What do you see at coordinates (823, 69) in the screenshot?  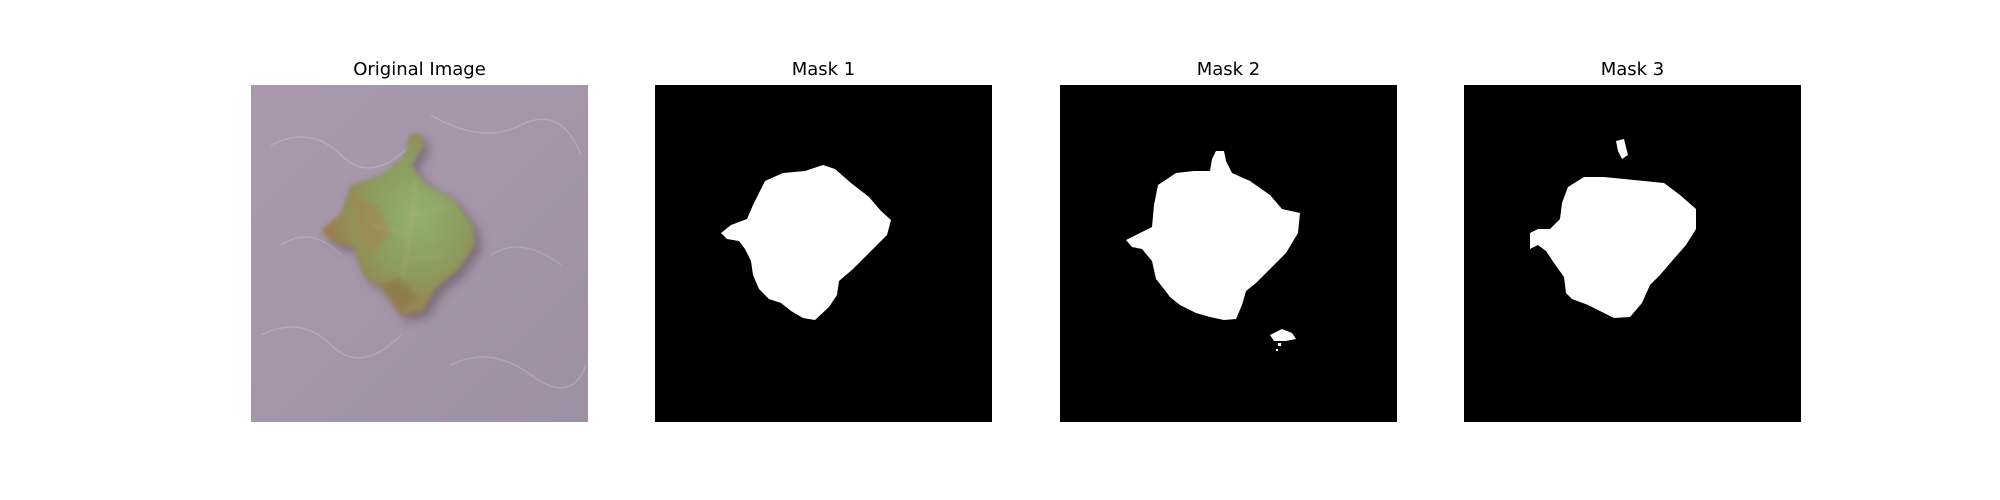 I see `panel-title: Mask 1` at bounding box center [823, 69].